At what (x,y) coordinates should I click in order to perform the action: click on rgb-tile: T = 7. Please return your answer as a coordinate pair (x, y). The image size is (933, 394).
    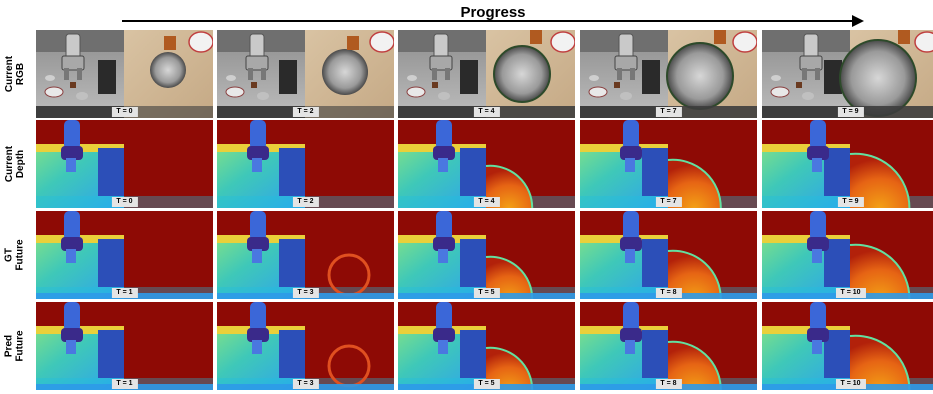
    Looking at the image, I should click on (668, 74).